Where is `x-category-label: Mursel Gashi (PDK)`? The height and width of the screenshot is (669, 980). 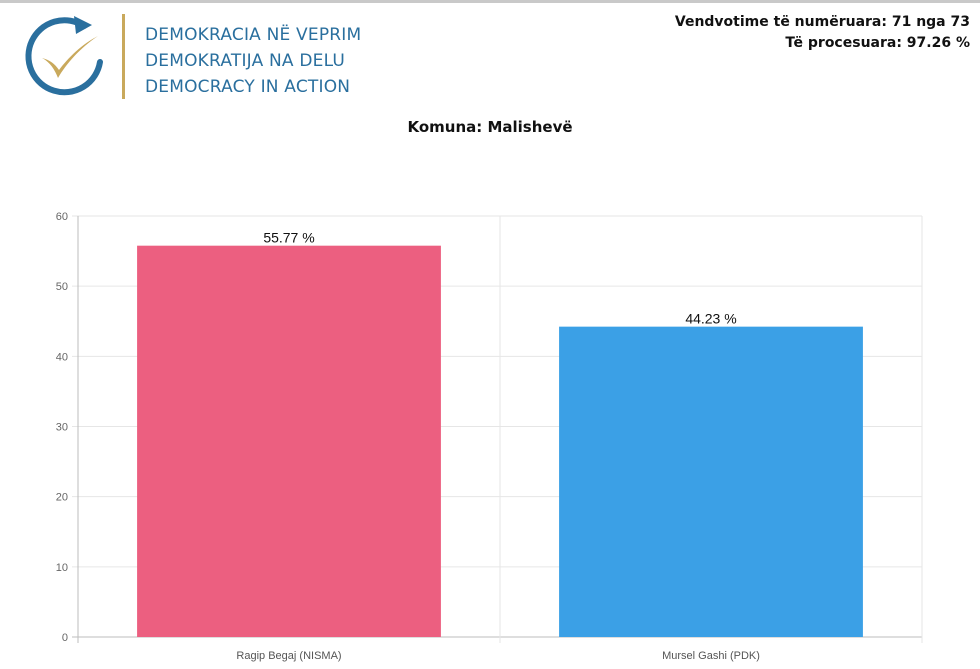
x-category-label: Mursel Gashi (PDK) is located at coordinates (711, 656).